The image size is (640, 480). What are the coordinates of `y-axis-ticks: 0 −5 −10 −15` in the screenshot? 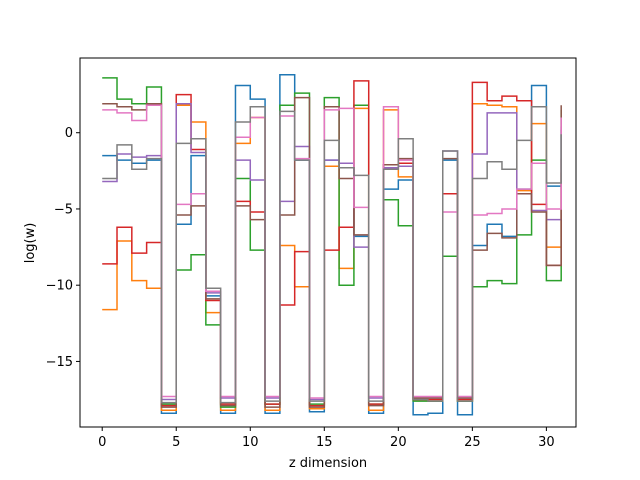 It's located at (63, 248).